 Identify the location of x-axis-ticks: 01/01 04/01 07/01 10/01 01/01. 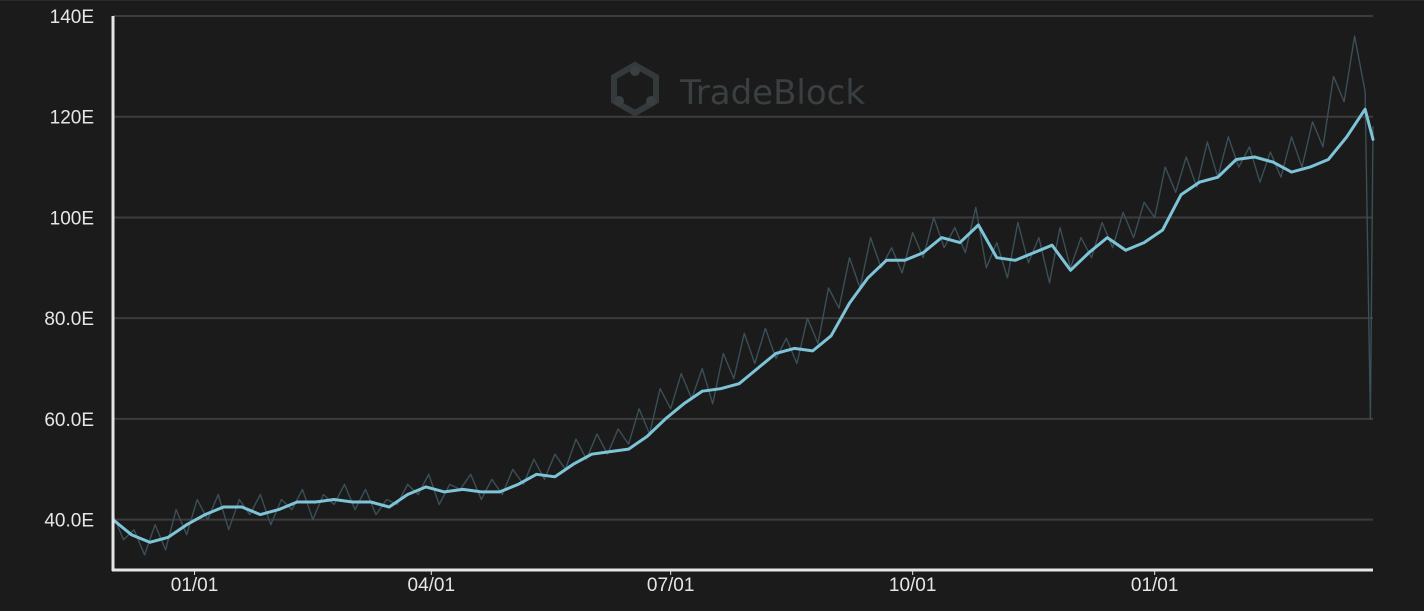
(675, 583).